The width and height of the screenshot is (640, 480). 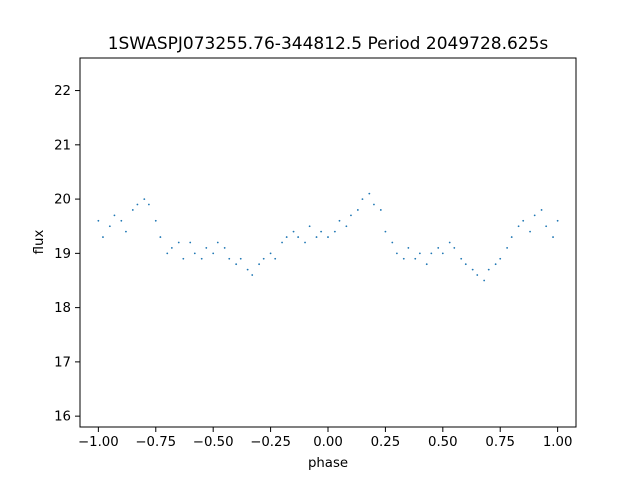 I want to click on scatter-points, so click(x=328, y=237).